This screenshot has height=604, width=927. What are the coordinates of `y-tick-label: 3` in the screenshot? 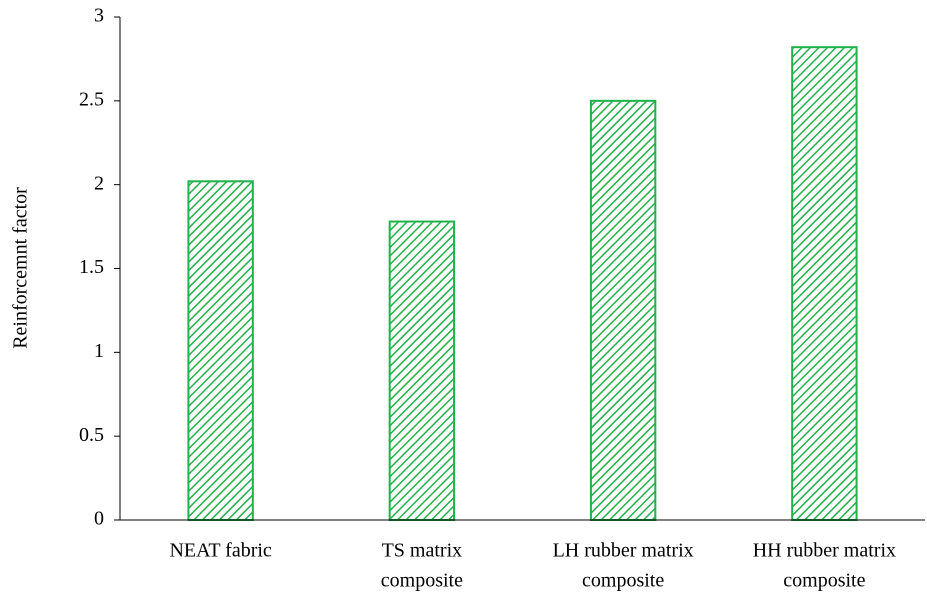 It's located at (99, 16).